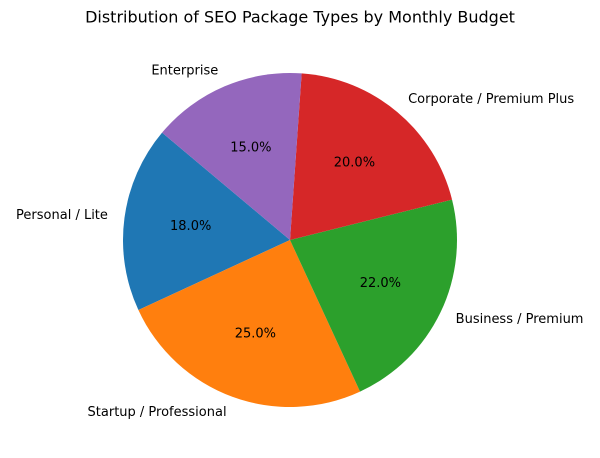  Describe the element at coordinates (255, 334) in the screenshot. I see `value-label: 25.0%` at that location.